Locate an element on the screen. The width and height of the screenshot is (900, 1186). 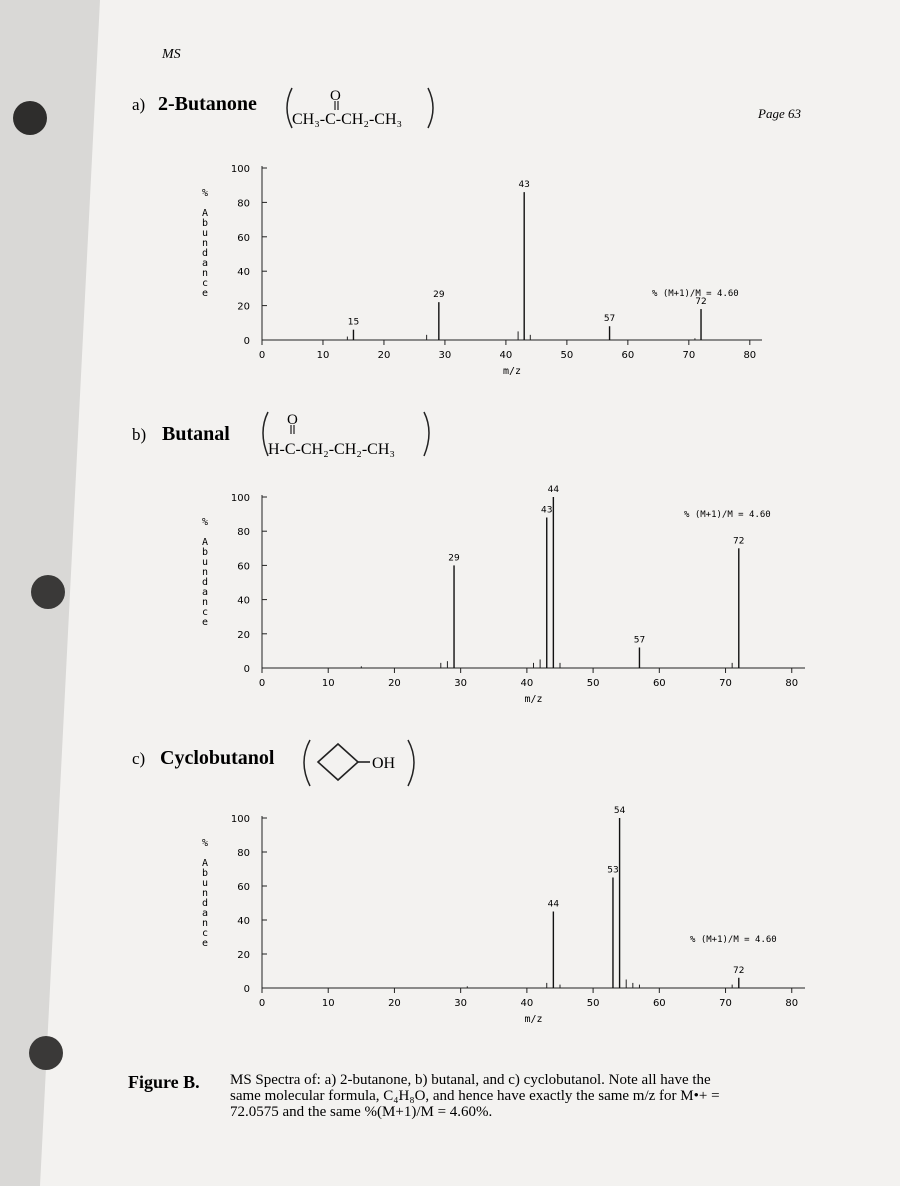
section-label: MS is located at coordinates (171, 54).